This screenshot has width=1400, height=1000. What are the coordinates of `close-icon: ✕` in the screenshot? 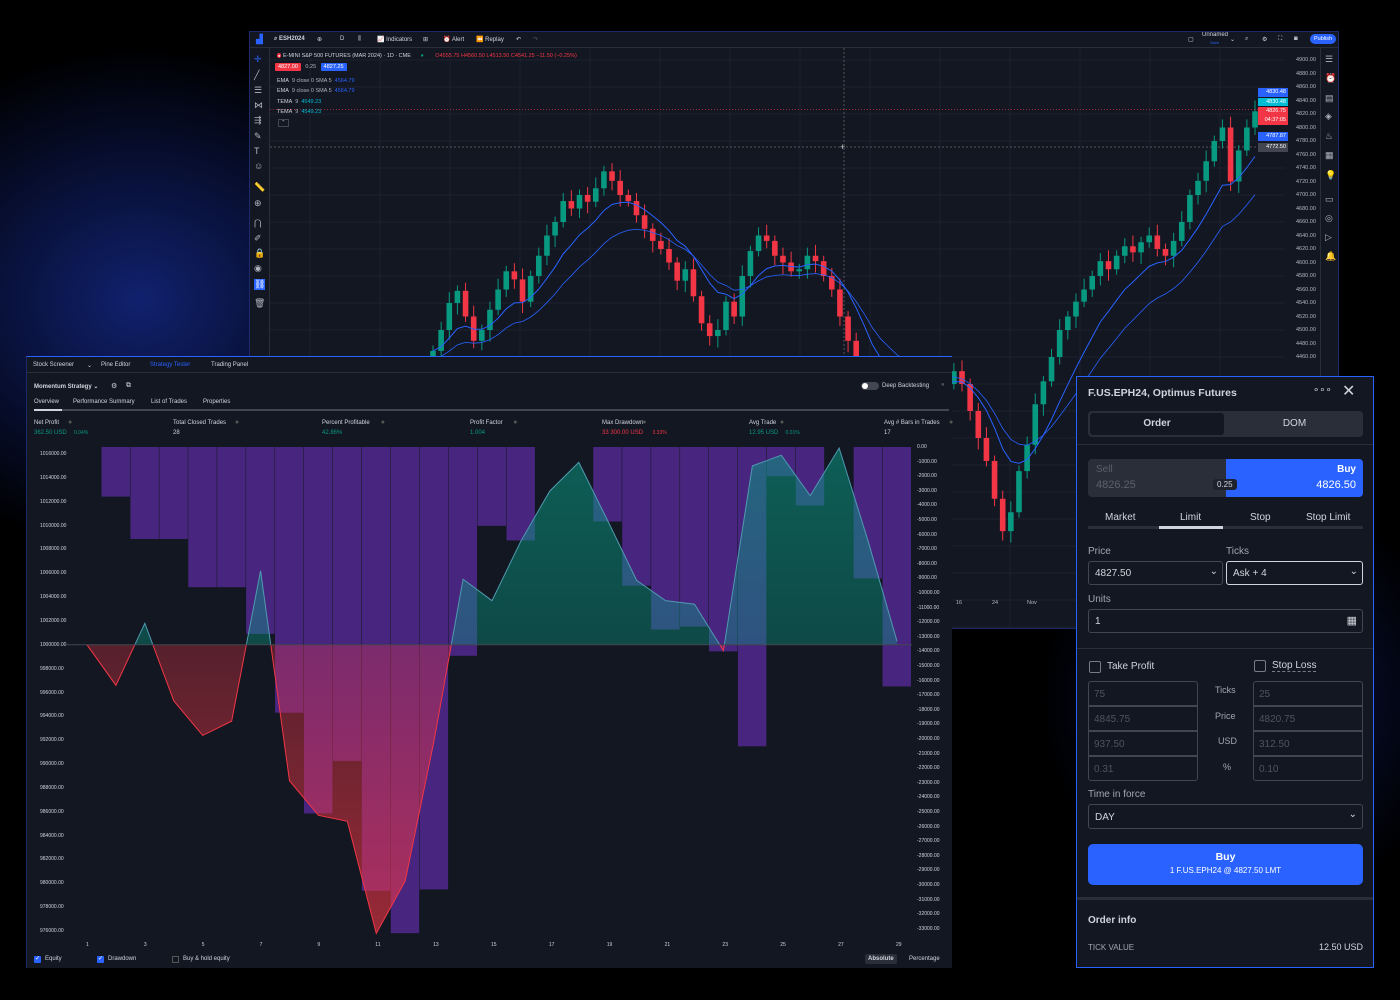 It's located at (1349, 391).